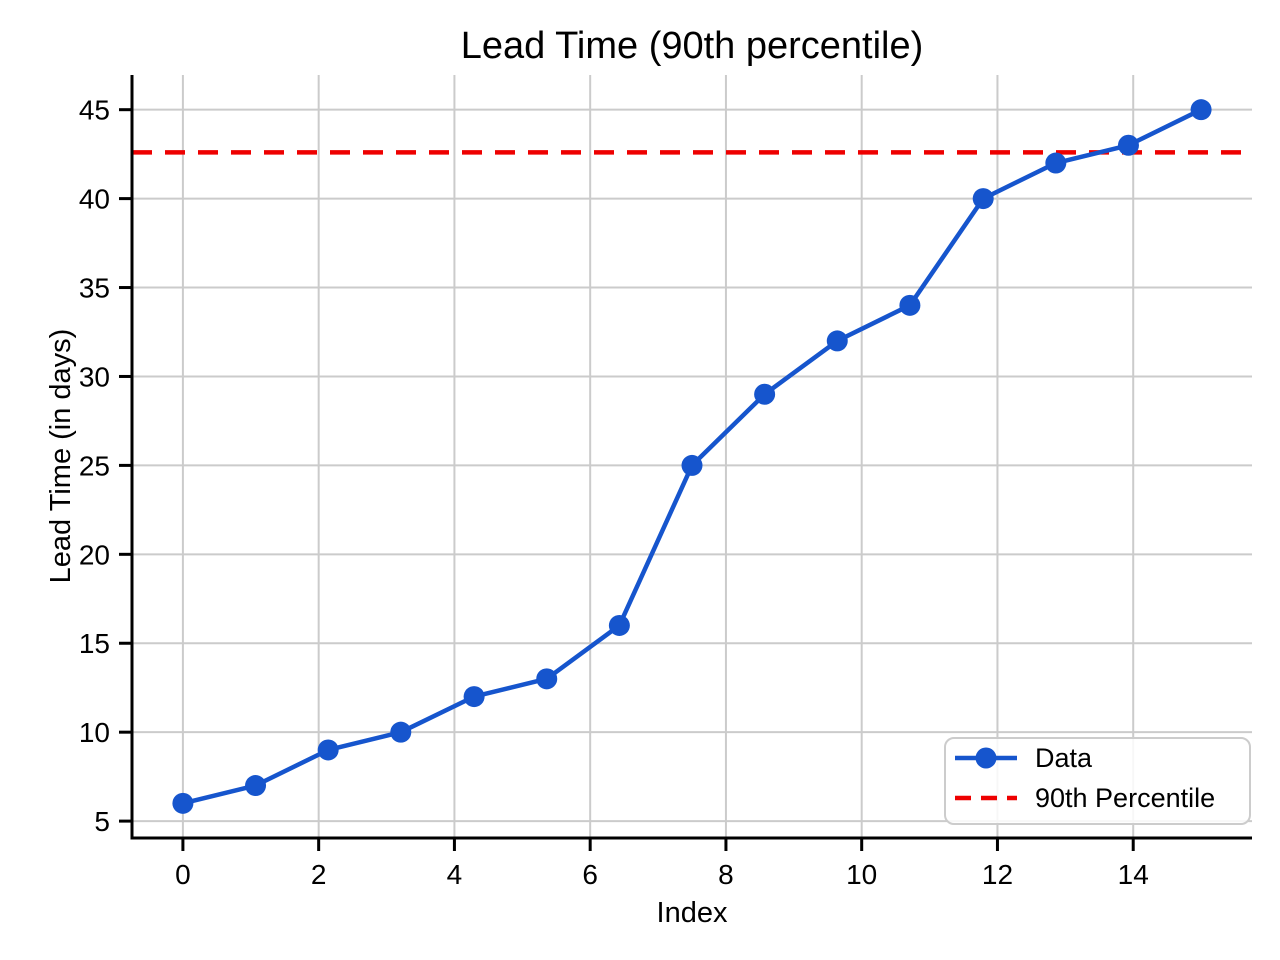 This screenshot has width=1280, height=960. Describe the element at coordinates (1064, 758) in the screenshot. I see `legend-label-data: Data` at that location.